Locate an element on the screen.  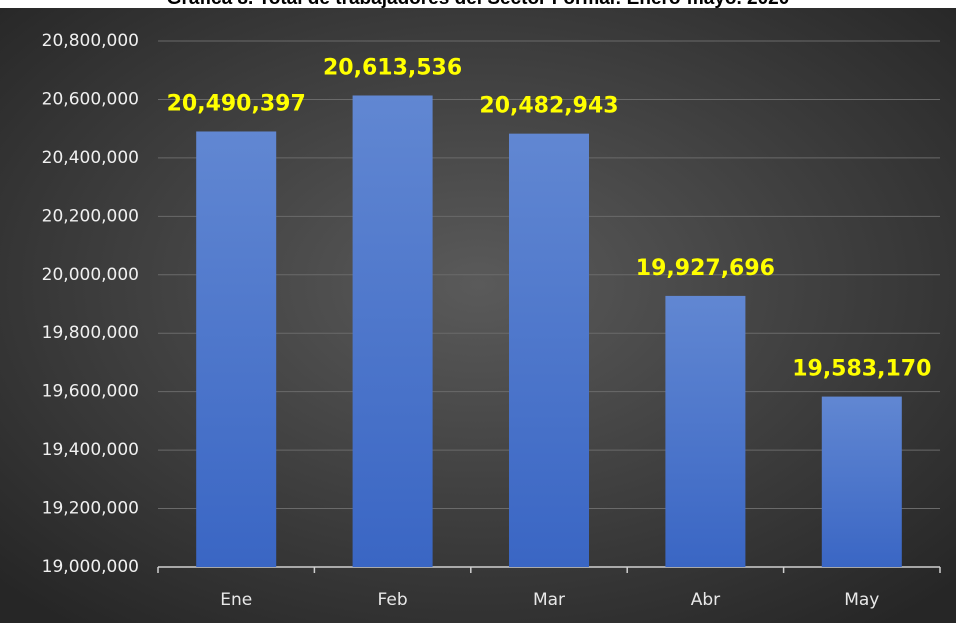
y-tick-label: 19,600,000 is located at coordinates (90, 392).